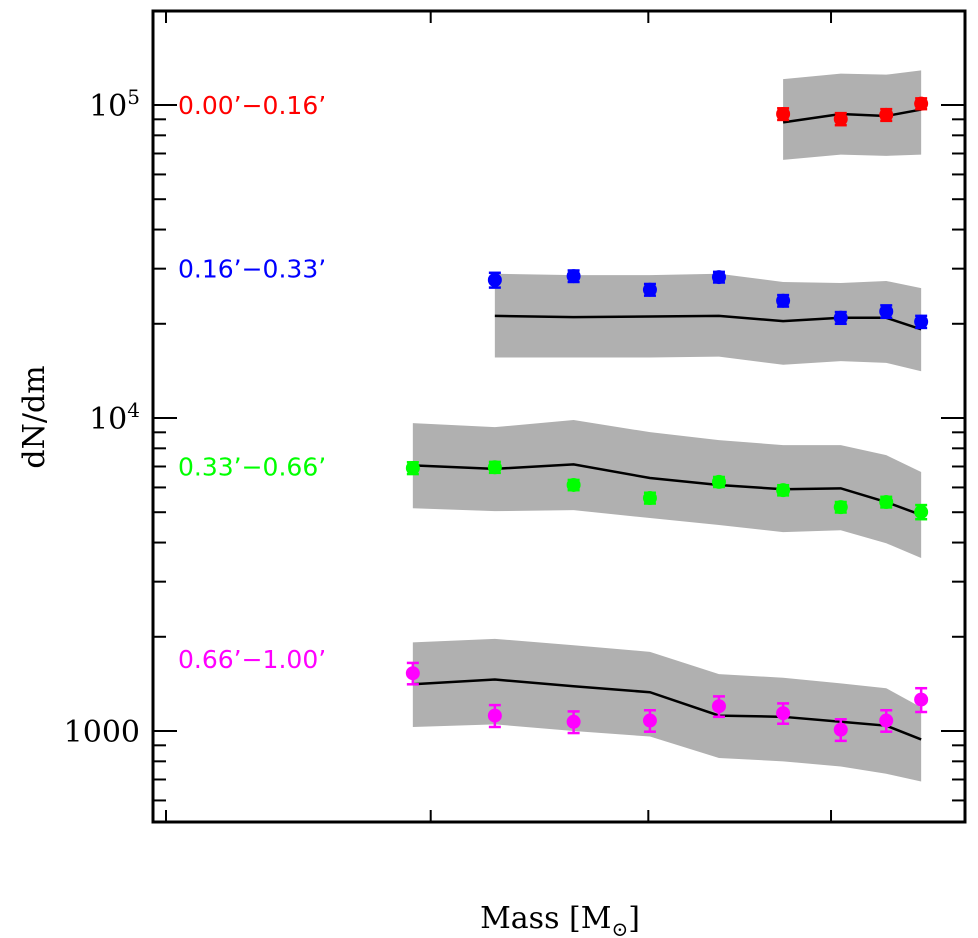 This screenshot has height=938, width=978. What do you see at coordinates (34, 416) in the screenshot?
I see `y-axis-label: dN/dm` at bounding box center [34, 416].